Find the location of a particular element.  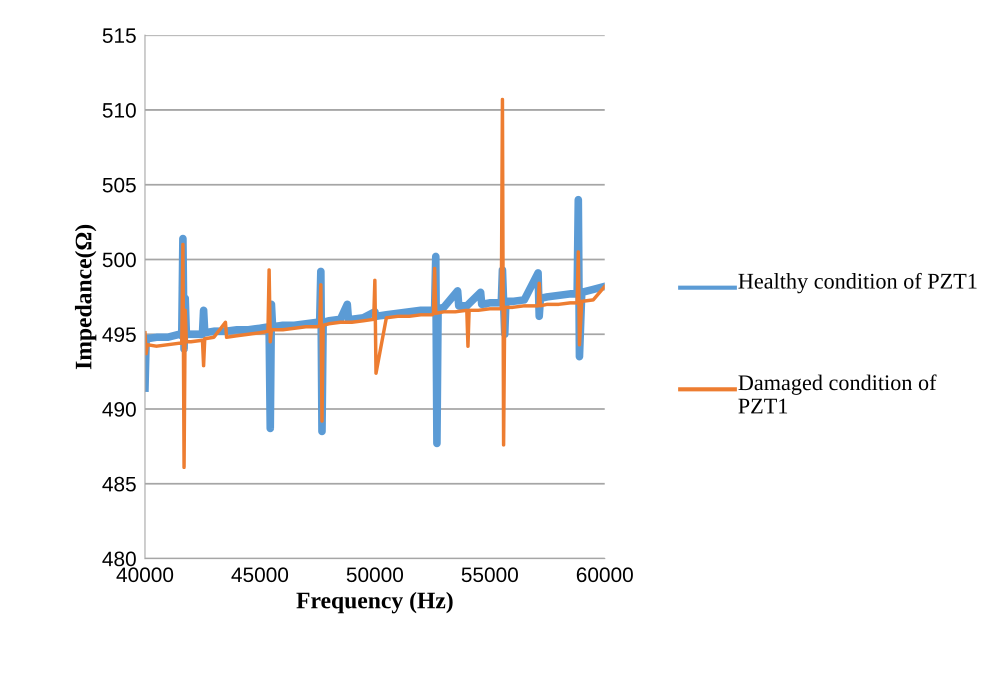

legend-label: Damaged condition of PZT1 is located at coordinates (837, 394).